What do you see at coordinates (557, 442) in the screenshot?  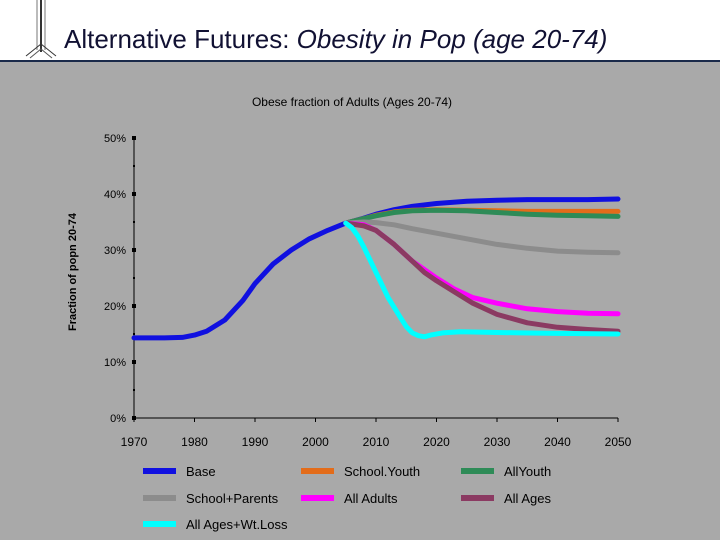 I see `x-tick-label: 2040` at bounding box center [557, 442].